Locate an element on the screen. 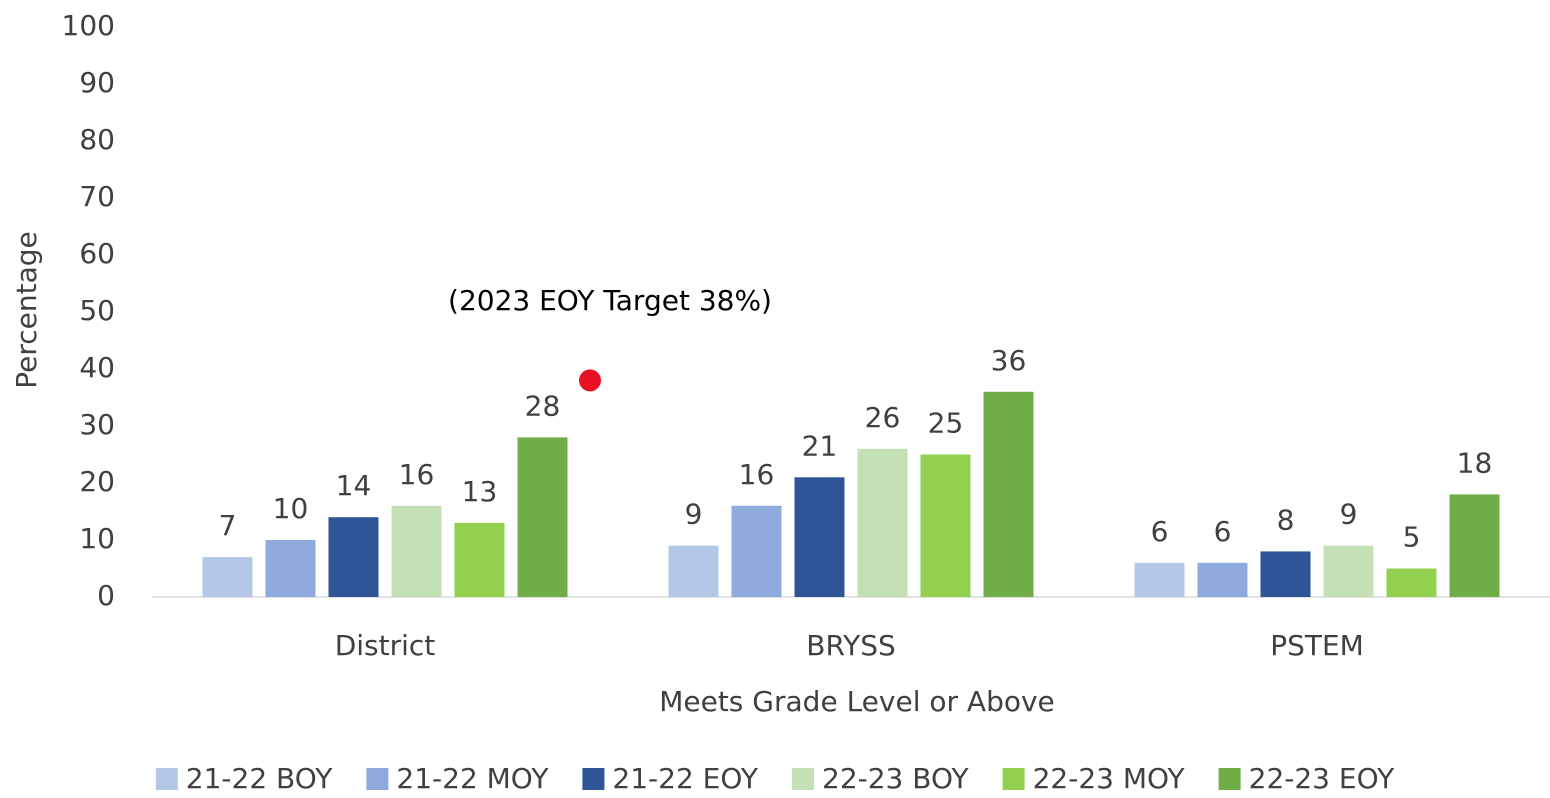 The height and width of the screenshot is (798, 1550). y-tick-label: 90 is located at coordinates (97, 82).